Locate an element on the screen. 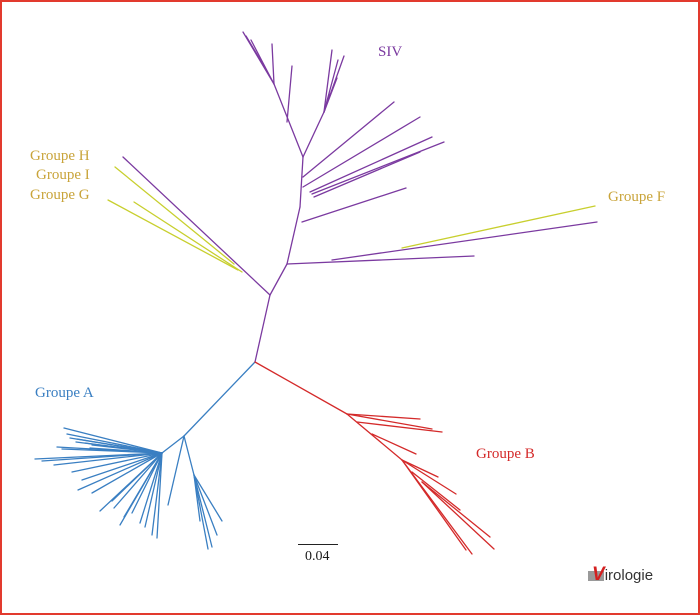 The width and height of the screenshot is (700, 615). groupe-i-leaf is located at coordinates (174, 215).